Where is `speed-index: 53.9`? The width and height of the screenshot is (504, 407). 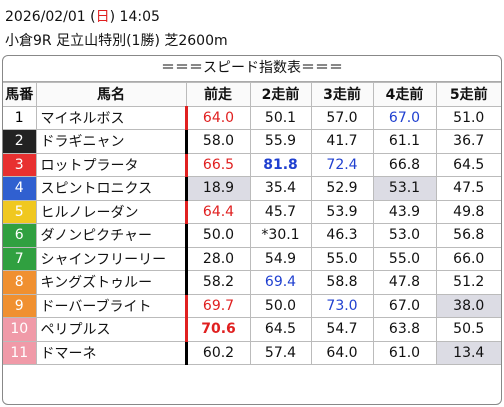
speed-index: 53.9 is located at coordinates (342, 211).